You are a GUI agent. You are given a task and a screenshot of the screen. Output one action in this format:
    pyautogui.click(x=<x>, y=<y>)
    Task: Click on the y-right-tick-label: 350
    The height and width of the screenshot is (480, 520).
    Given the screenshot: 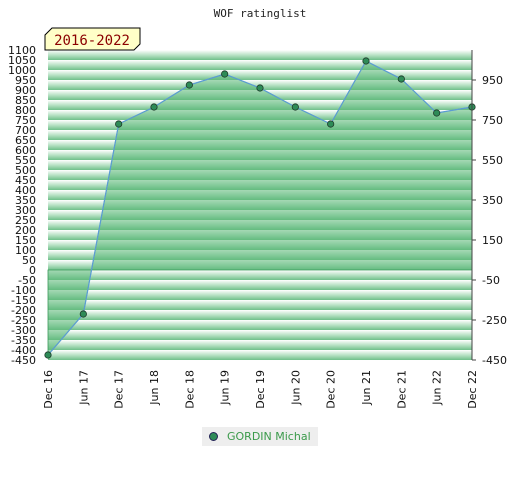 What is the action you would take?
    pyautogui.click(x=492, y=200)
    